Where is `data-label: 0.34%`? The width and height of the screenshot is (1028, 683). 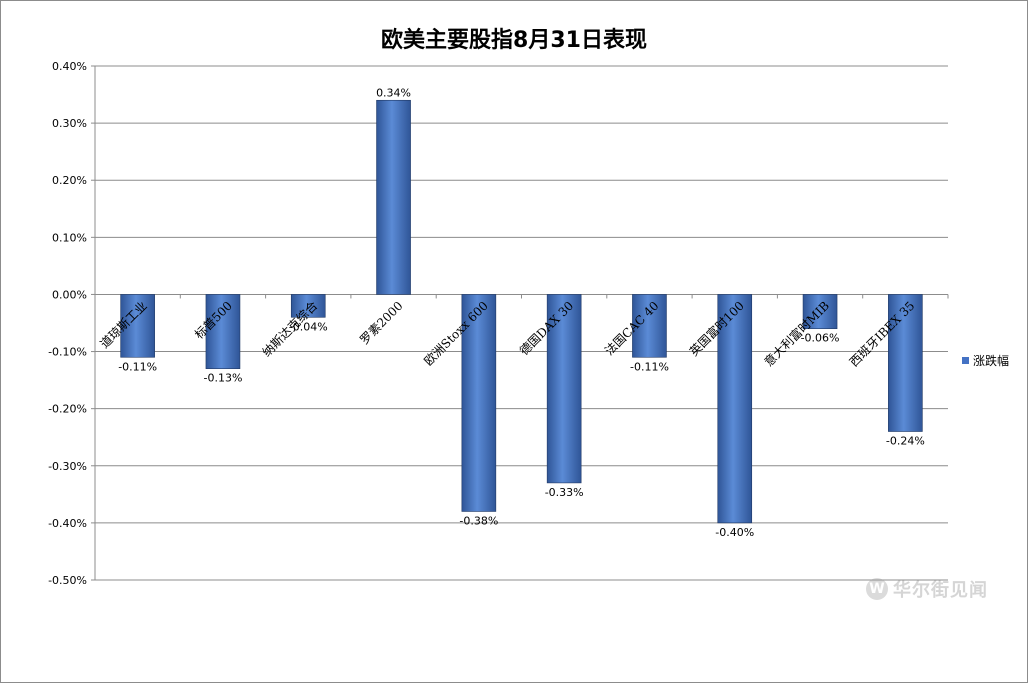 data-label: 0.34% is located at coordinates (393, 92).